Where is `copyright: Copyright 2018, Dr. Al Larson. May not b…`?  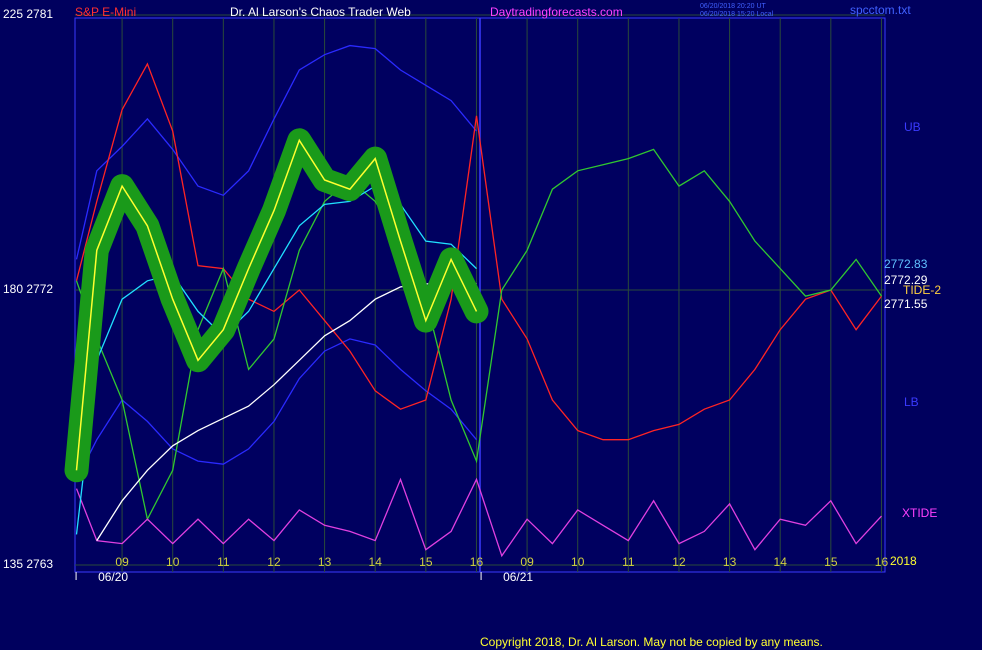
copyright: Copyright 2018, Dr. Al Larson. May not b… is located at coordinates (651, 642).